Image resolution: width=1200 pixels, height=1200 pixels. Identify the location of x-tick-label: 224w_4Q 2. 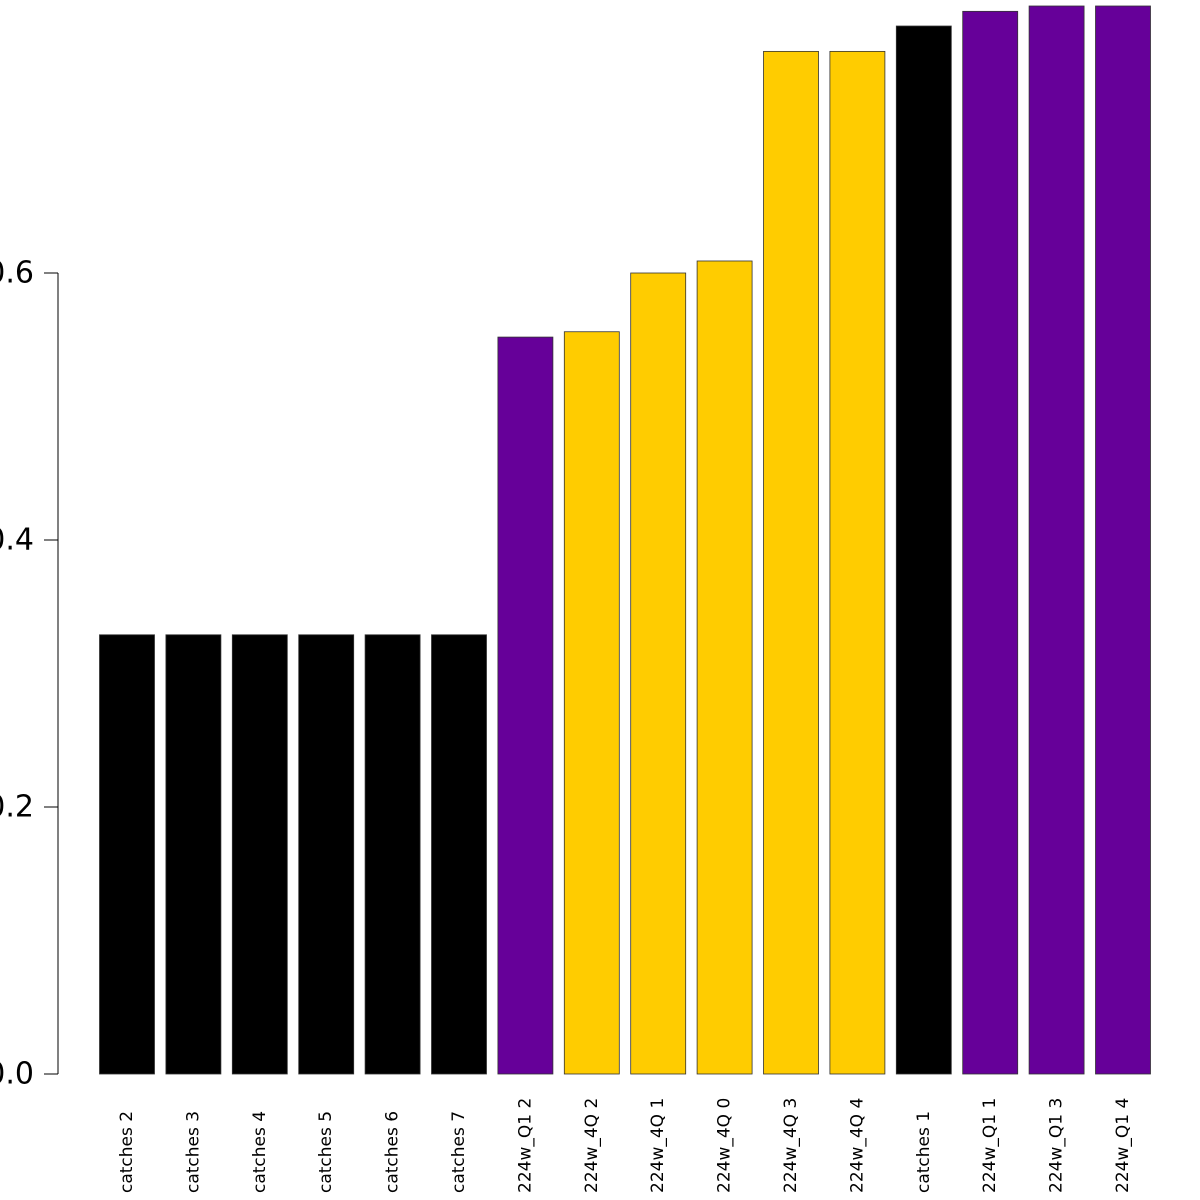
(592, 1145).